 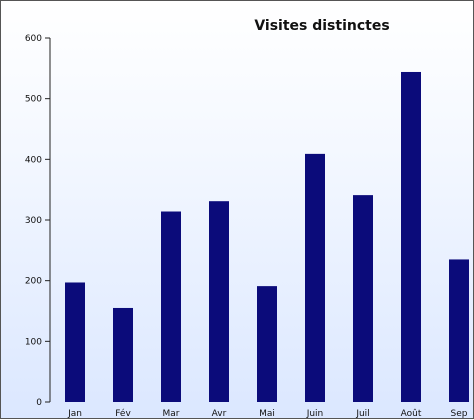 What do you see at coordinates (33, 342) in the screenshot?
I see `y-tick-label: 100` at bounding box center [33, 342].